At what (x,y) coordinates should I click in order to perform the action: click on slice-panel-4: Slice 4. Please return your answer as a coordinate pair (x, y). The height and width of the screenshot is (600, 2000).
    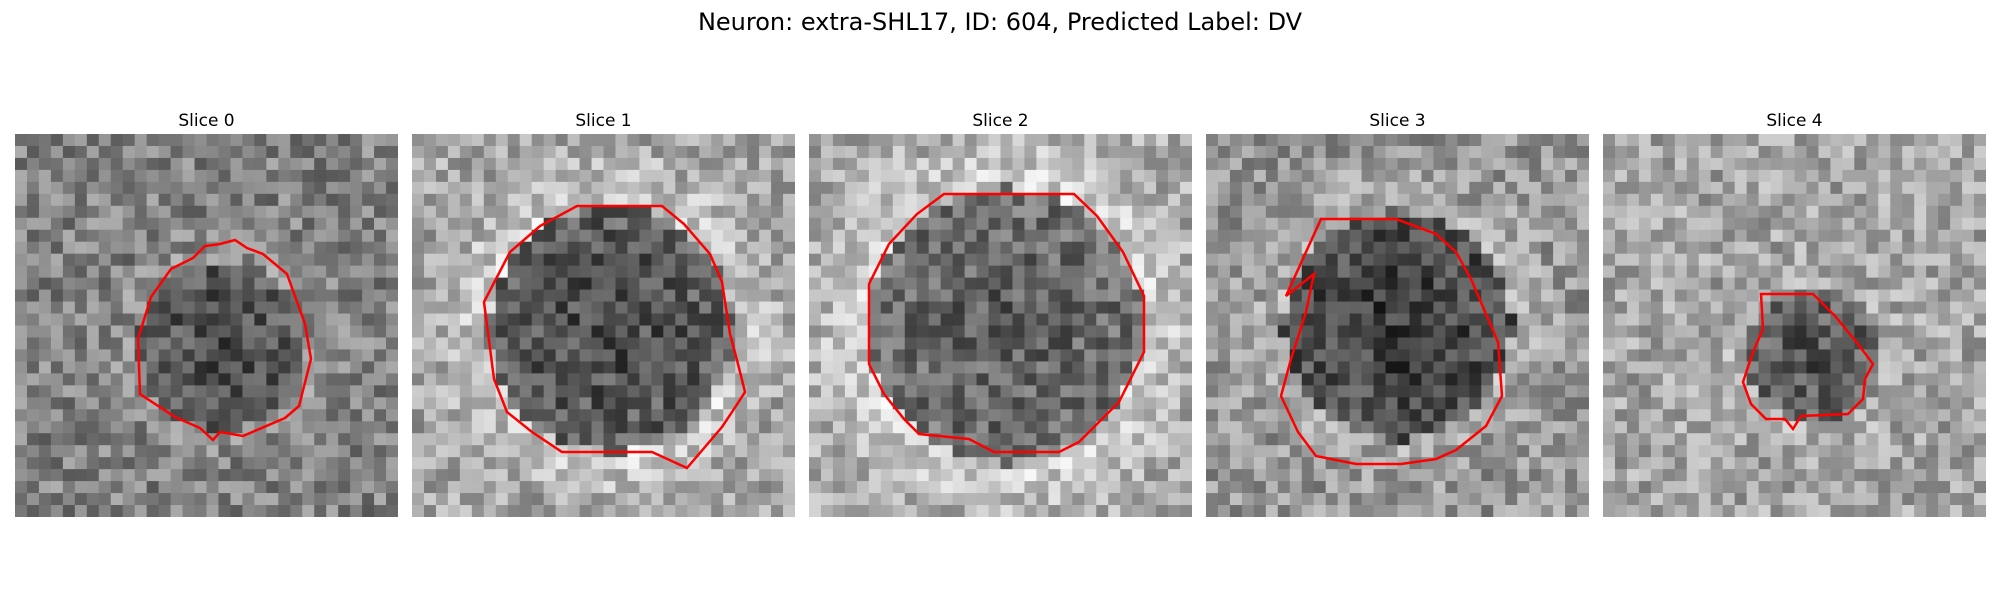
    Looking at the image, I should click on (1794, 312).